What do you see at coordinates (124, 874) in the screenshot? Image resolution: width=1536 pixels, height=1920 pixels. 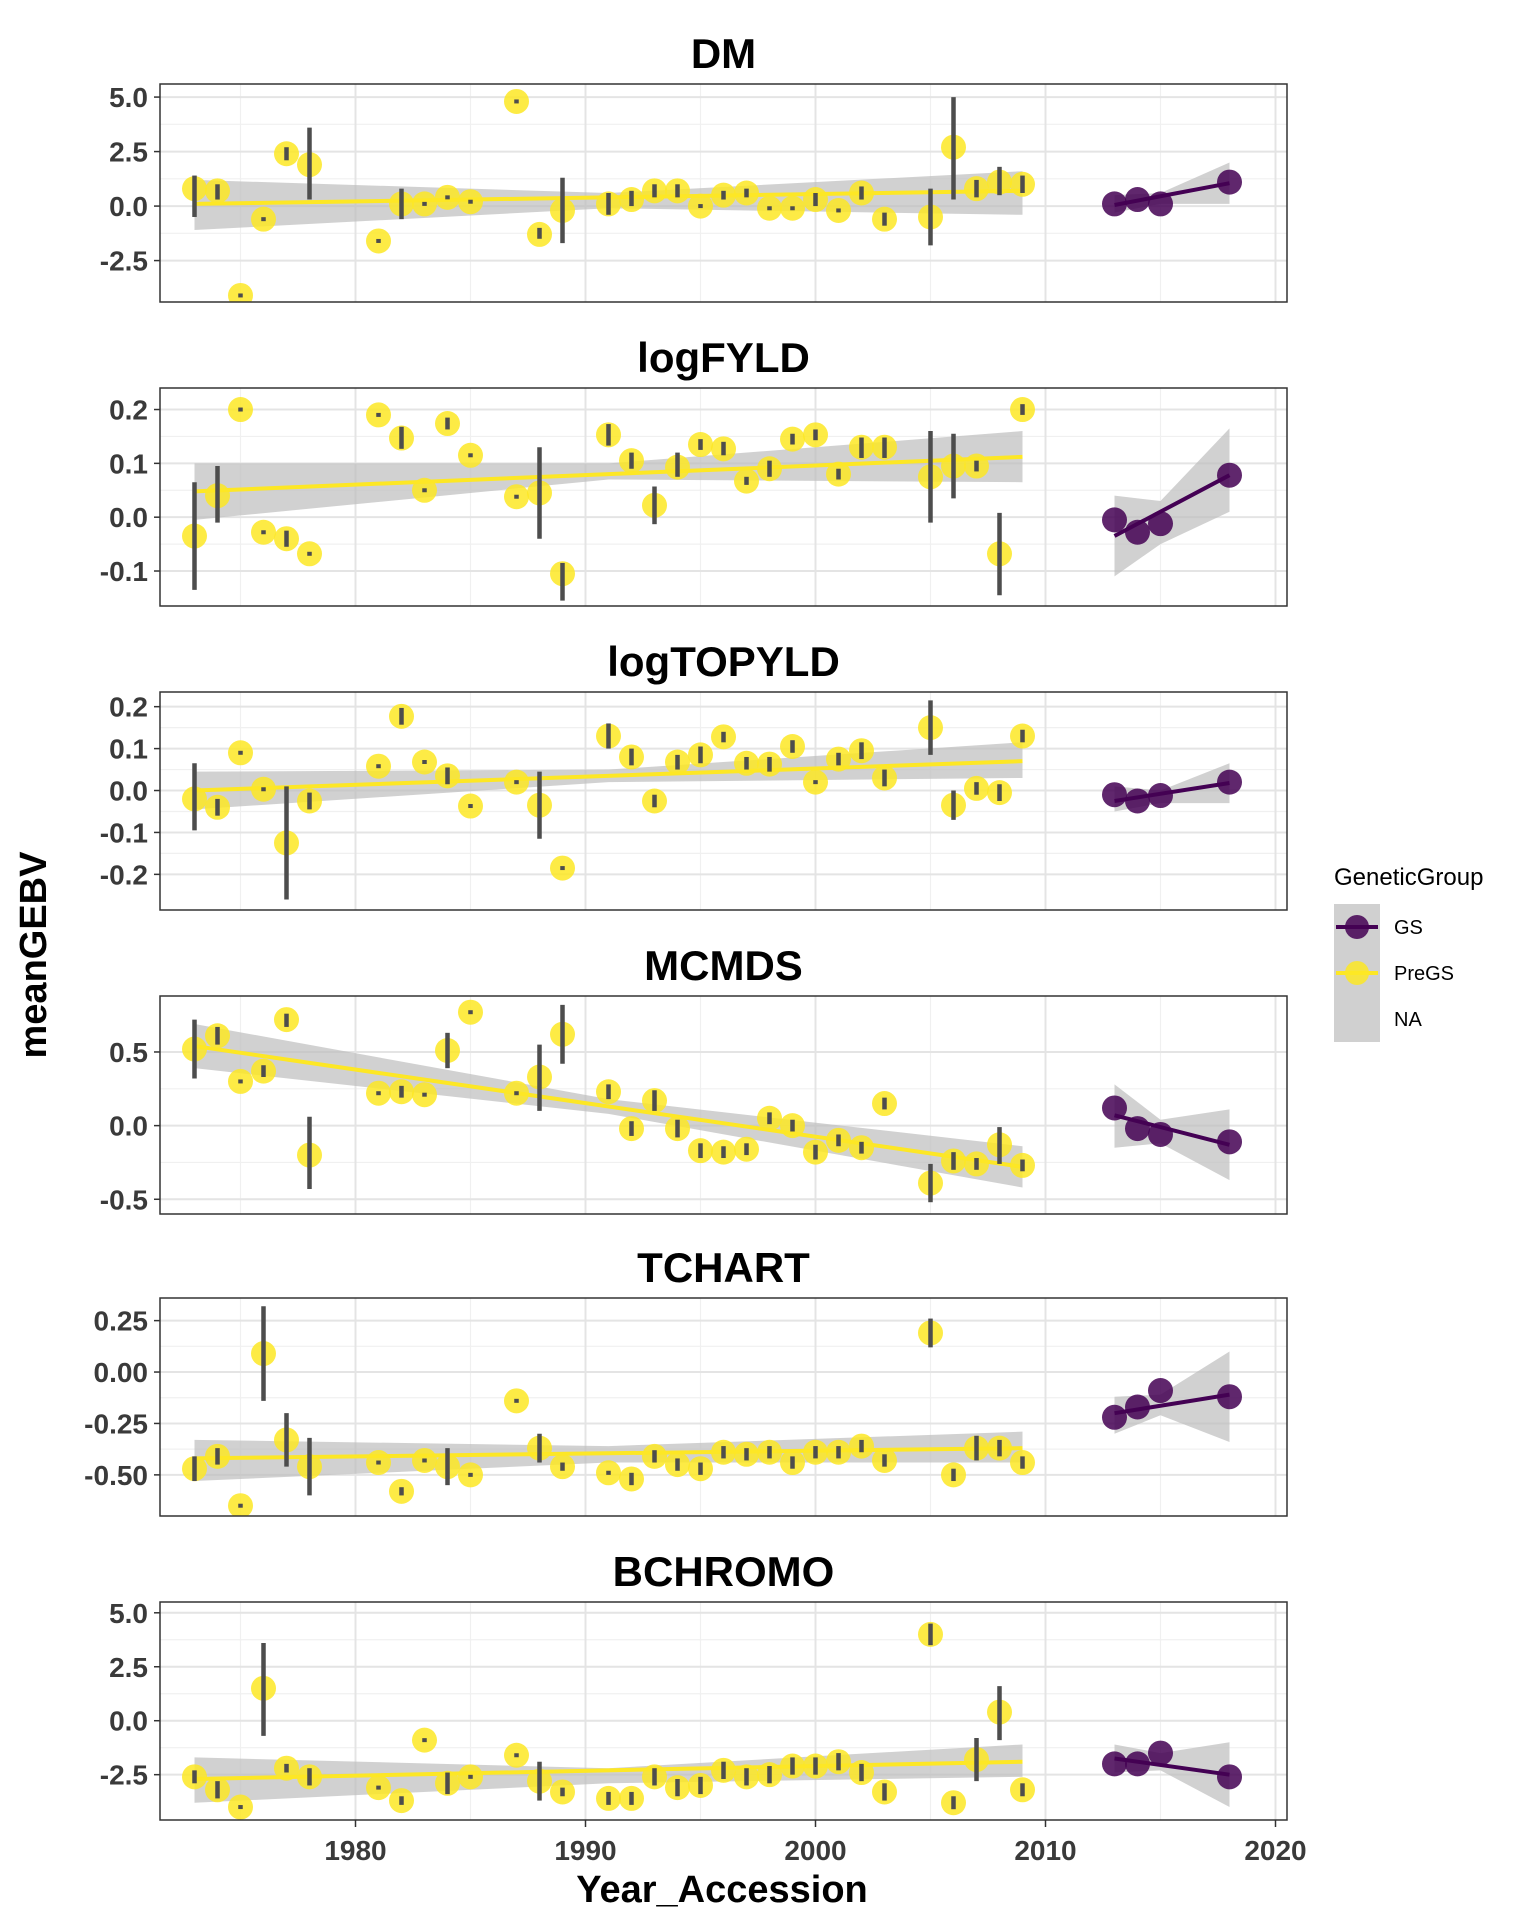 I see `y-tick-label: -0.2` at bounding box center [124, 874].